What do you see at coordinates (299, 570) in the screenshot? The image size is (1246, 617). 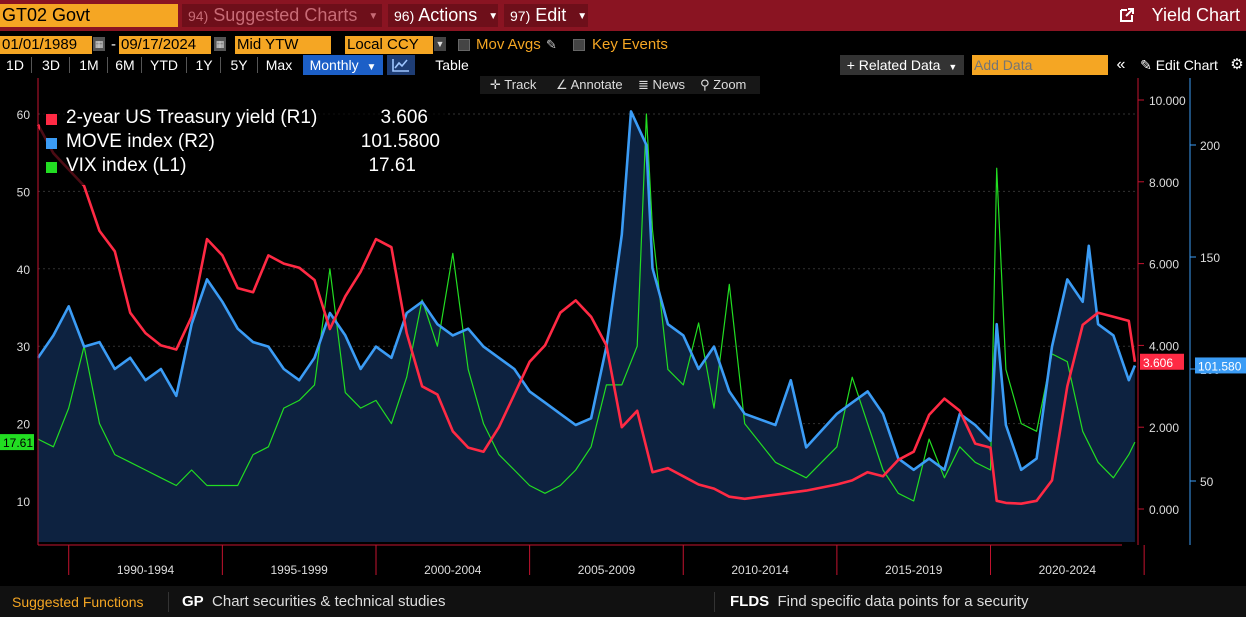 I see `x-tick-label: 1995-1999` at bounding box center [299, 570].